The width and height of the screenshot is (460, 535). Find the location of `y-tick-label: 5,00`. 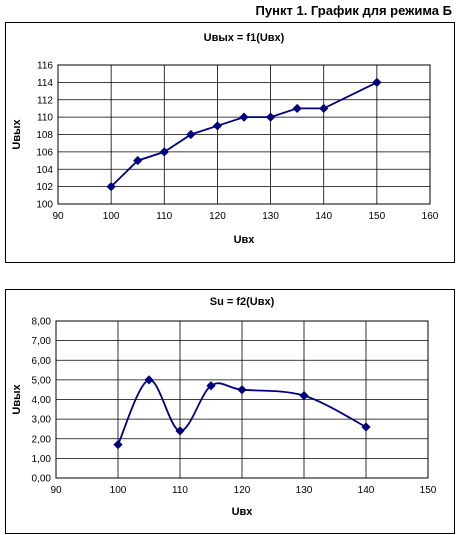

y-tick-label: 5,00 is located at coordinates (42, 380).